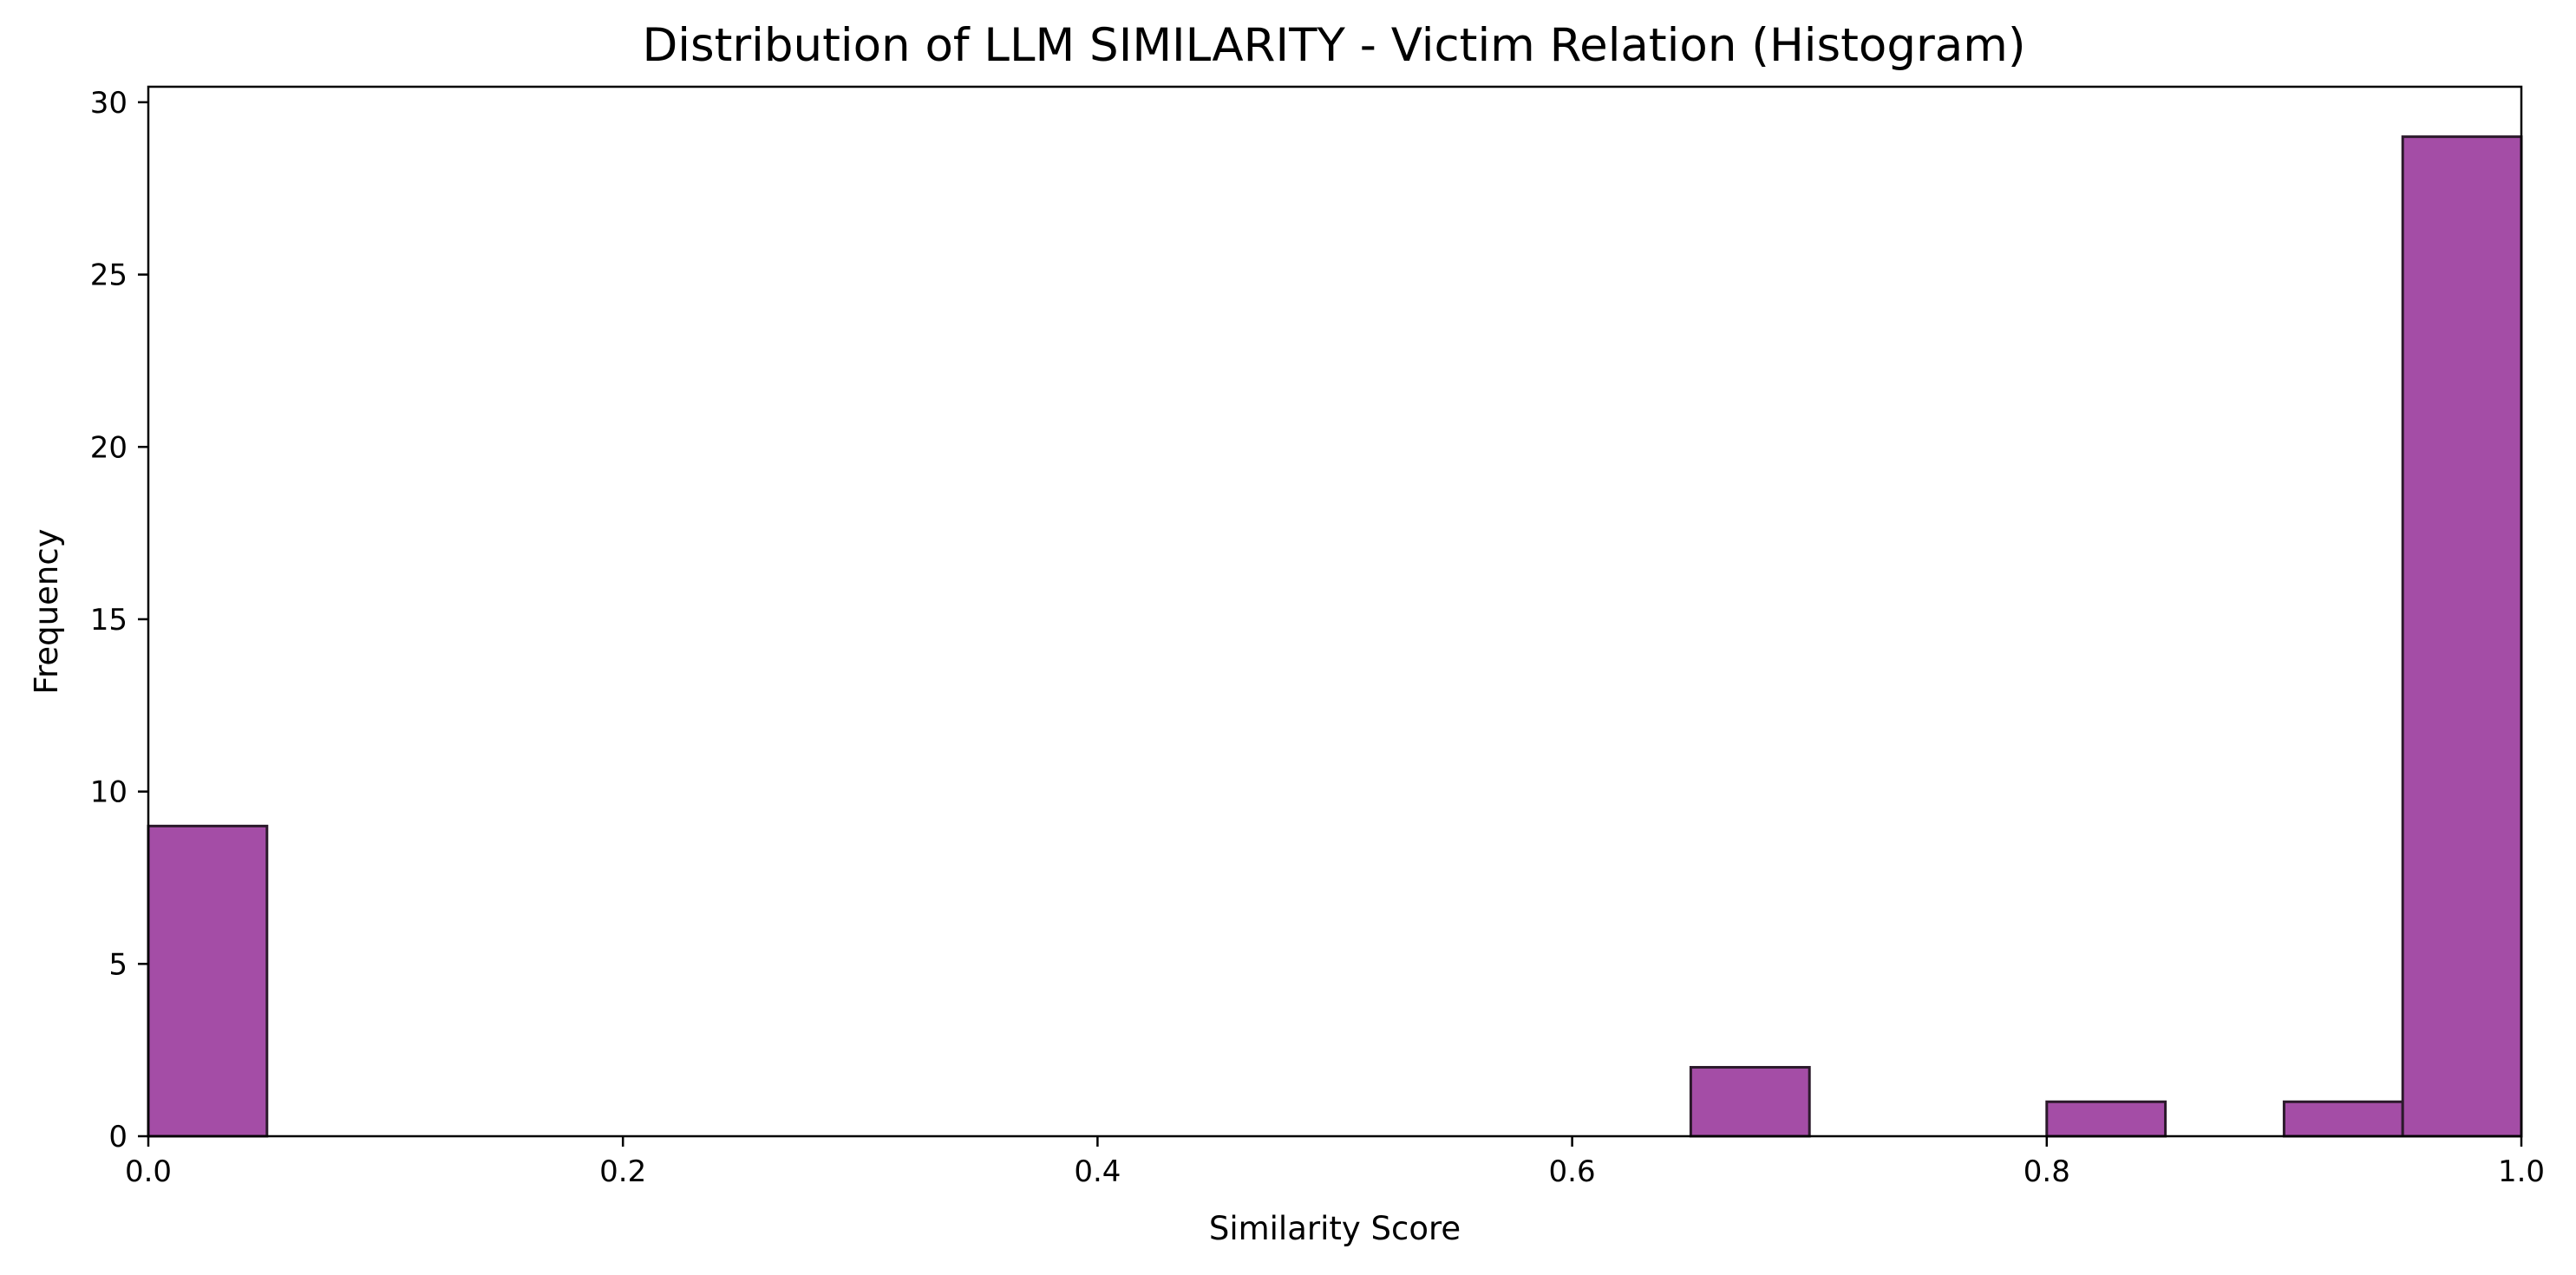 The image size is (2576, 1275). I want to click on y-tick-label: 25, so click(108, 275).